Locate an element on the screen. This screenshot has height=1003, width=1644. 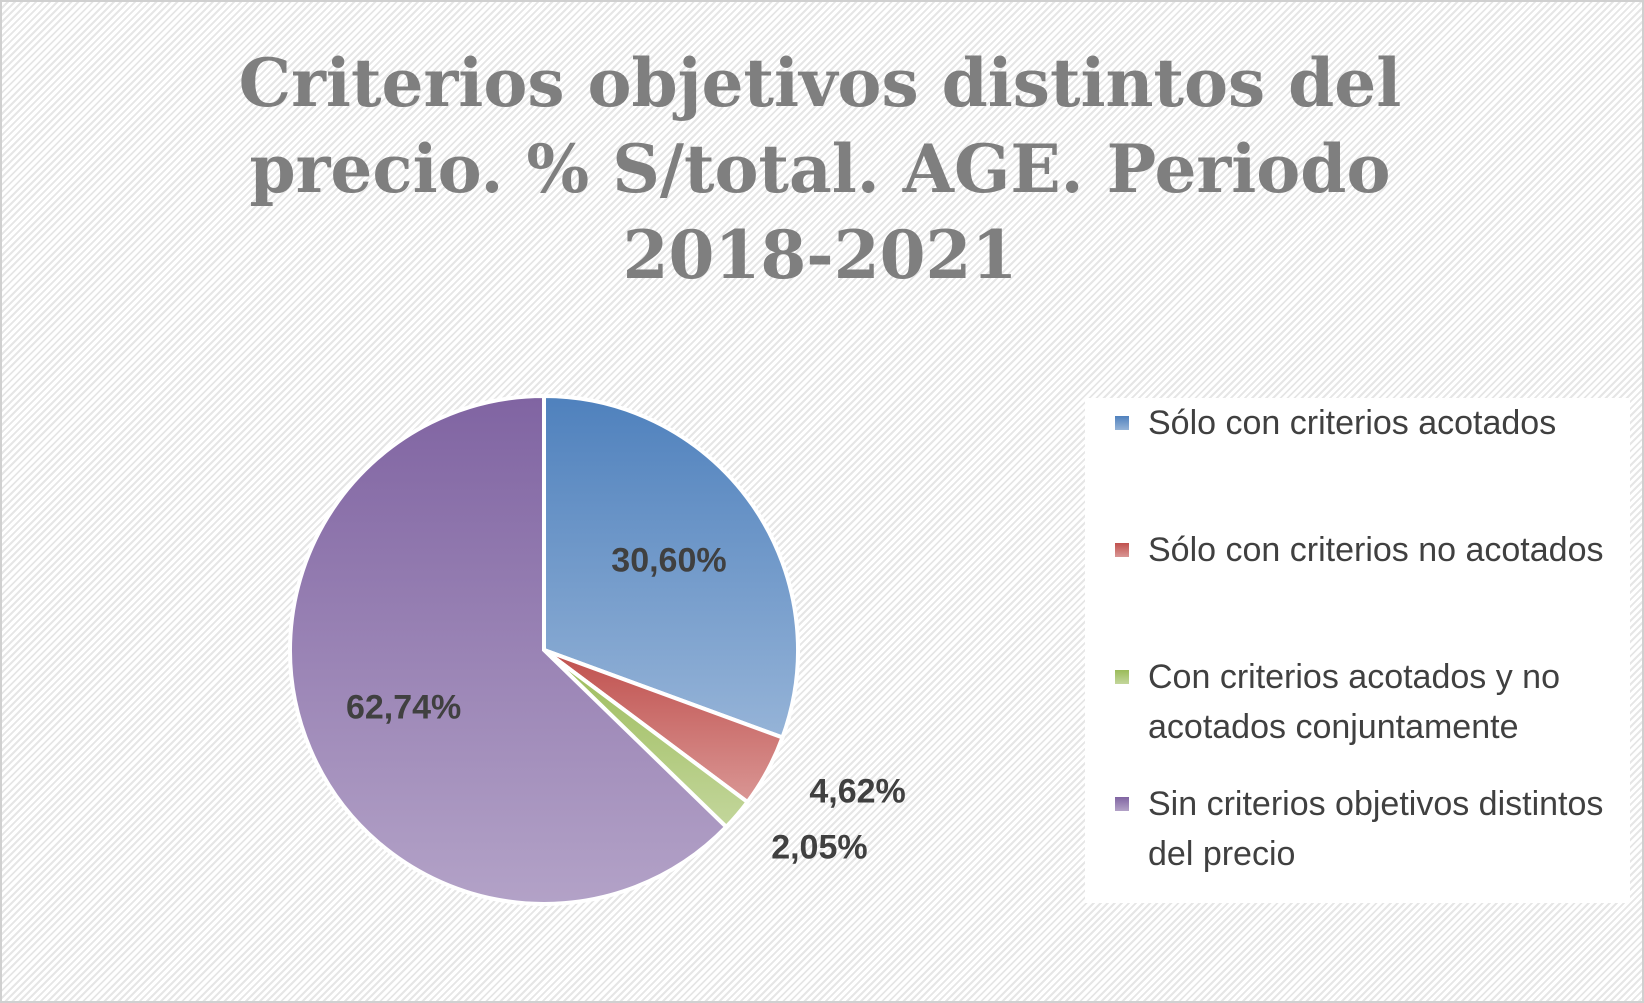
data-label: 30,60% is located at coordinates (668, 561).